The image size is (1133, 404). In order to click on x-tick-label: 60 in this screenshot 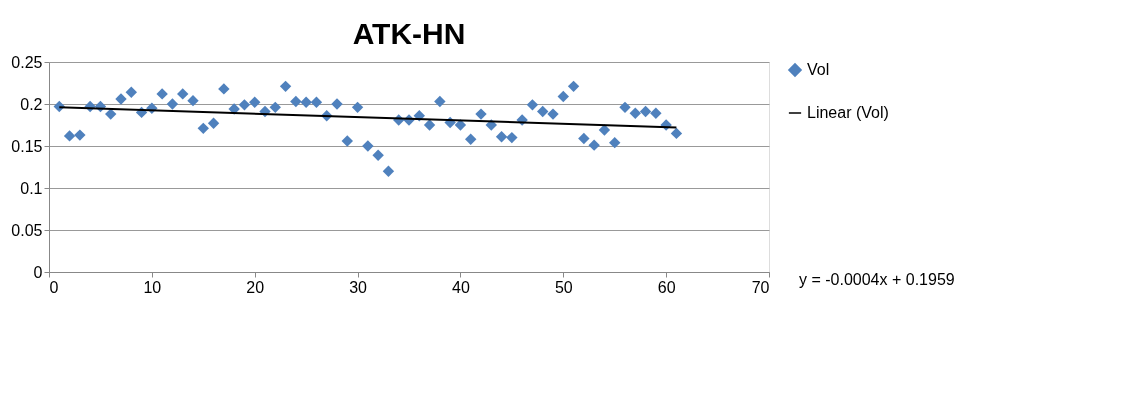, I will do `click(666, 287)`.